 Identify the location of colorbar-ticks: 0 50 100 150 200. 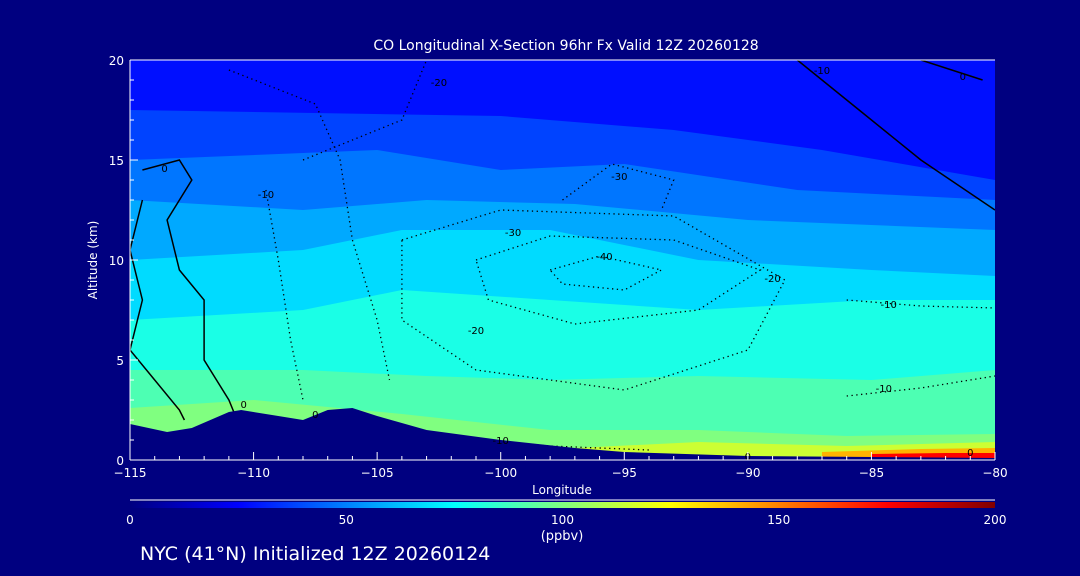
(566, 520).